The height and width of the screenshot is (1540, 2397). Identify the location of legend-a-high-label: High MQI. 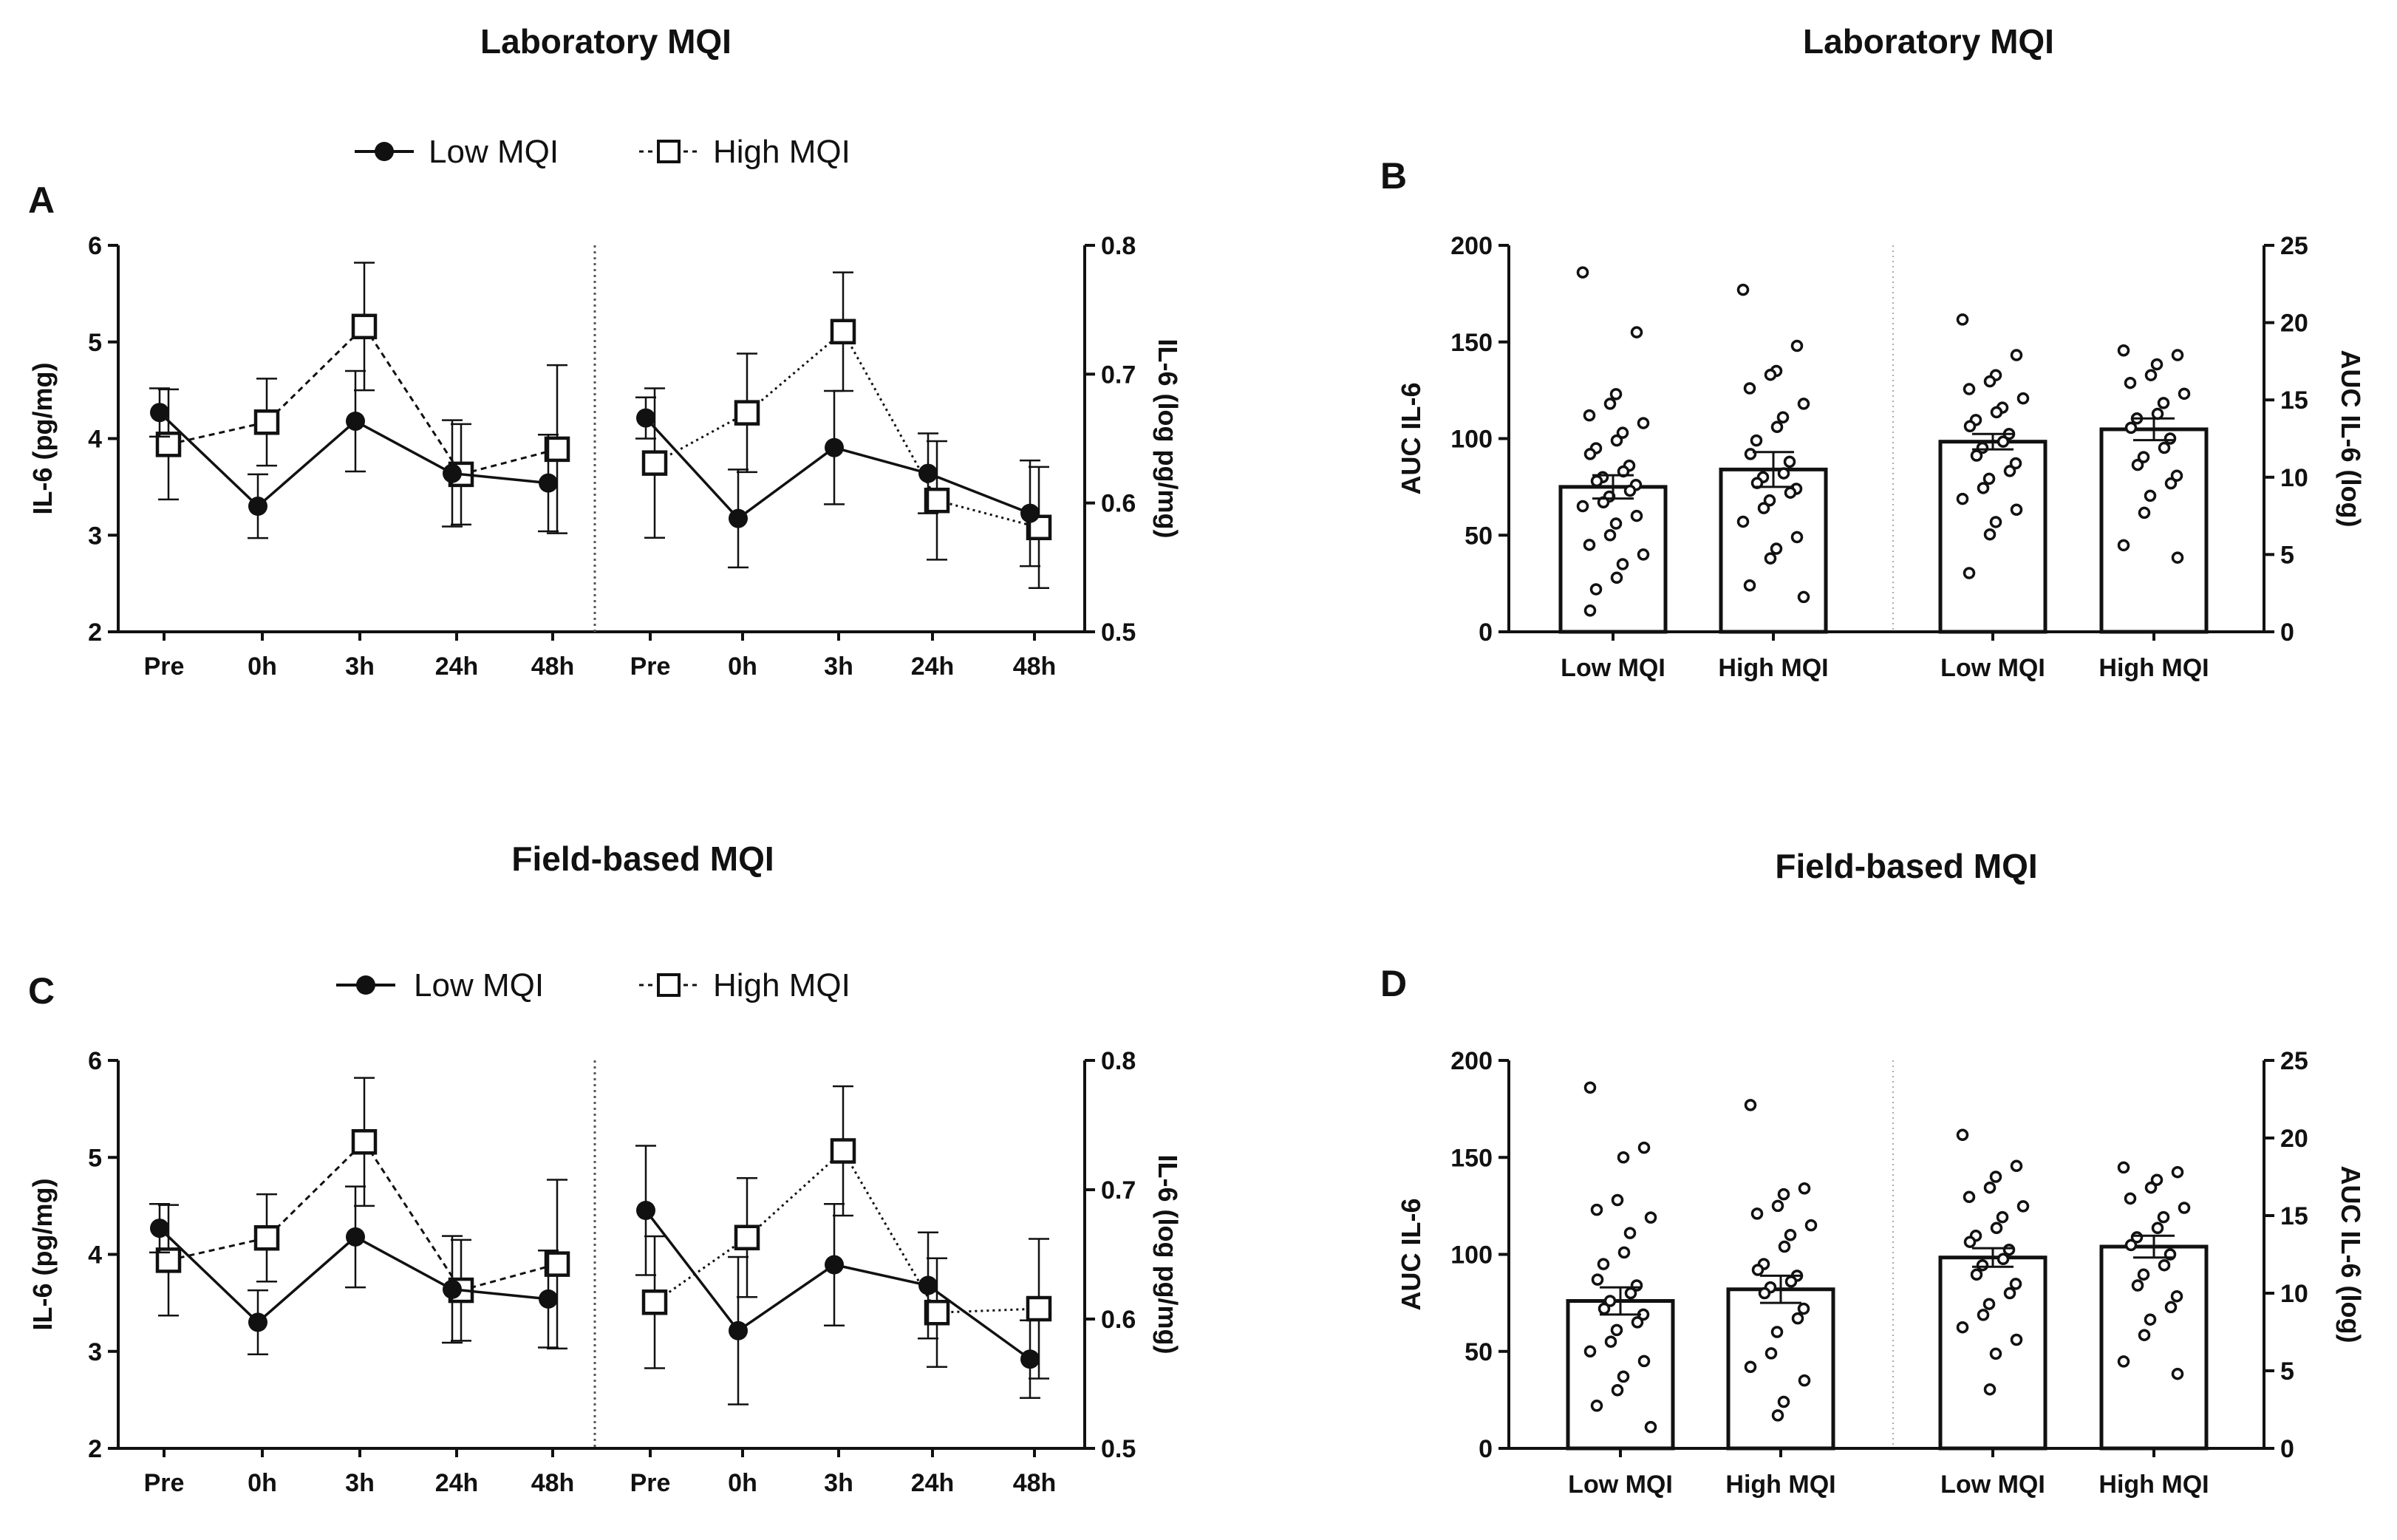
(781, 152).